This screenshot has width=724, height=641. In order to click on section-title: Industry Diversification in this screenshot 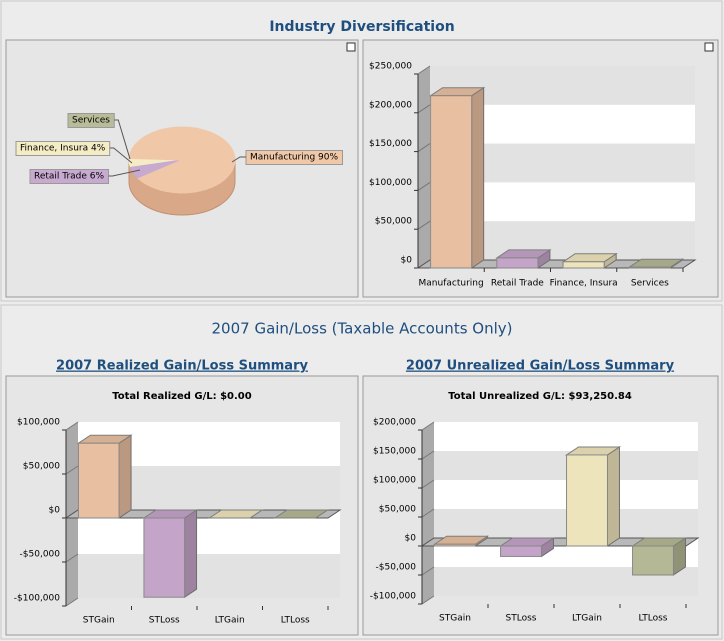, I will do `click(361, 27)`.